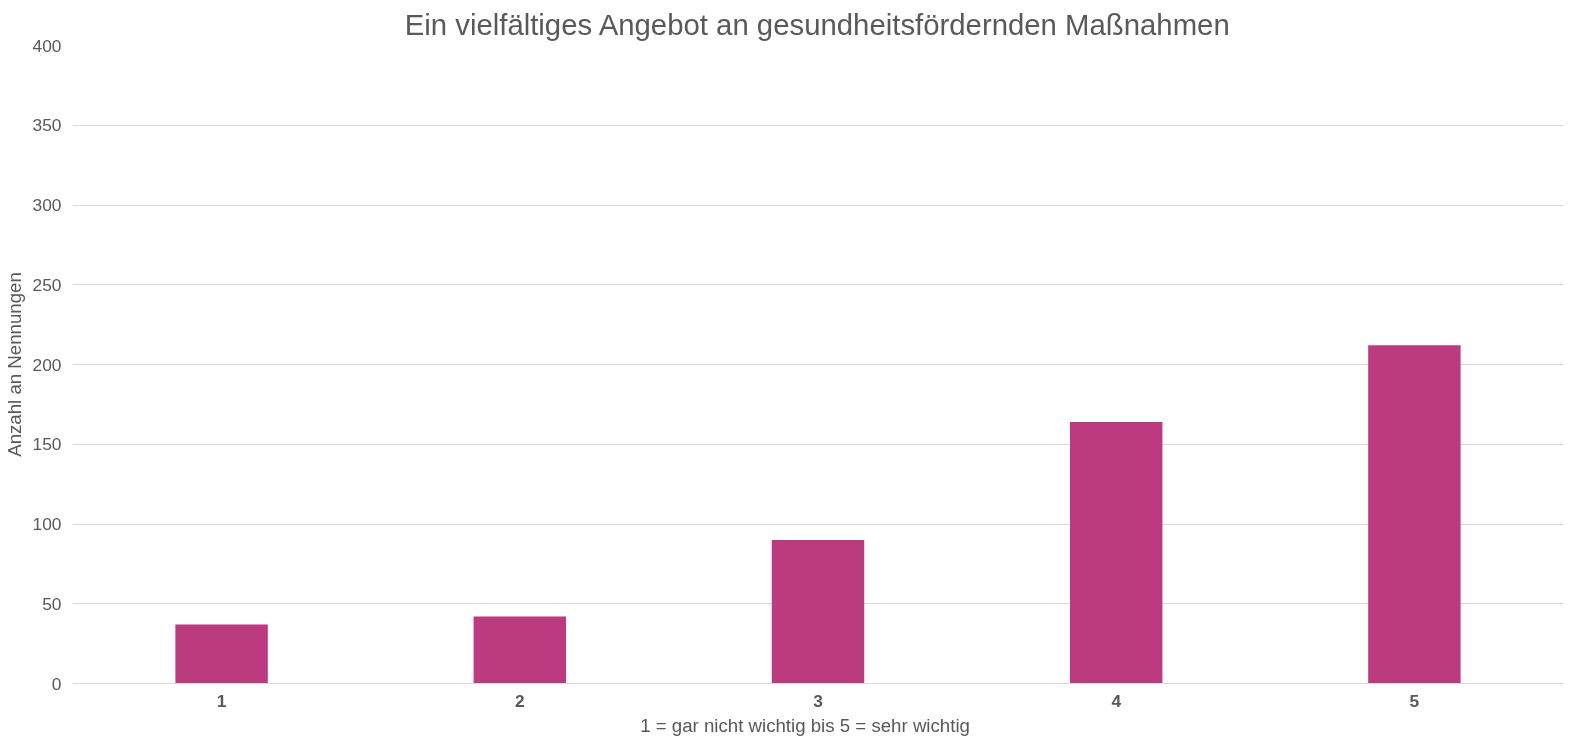  What do you see at coordinates (805, 725) in the screenshot?
I see `x-axis-title: 1 = gar nicht wichtig bis 5 = sehr wichtig` at bounding box center [805, 725].